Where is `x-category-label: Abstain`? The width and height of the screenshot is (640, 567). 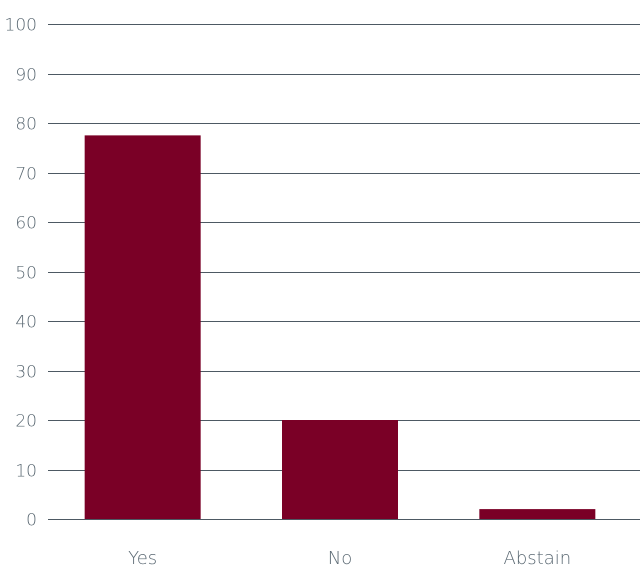
x-category-label: Abstain is located at coordinates (538, 557).